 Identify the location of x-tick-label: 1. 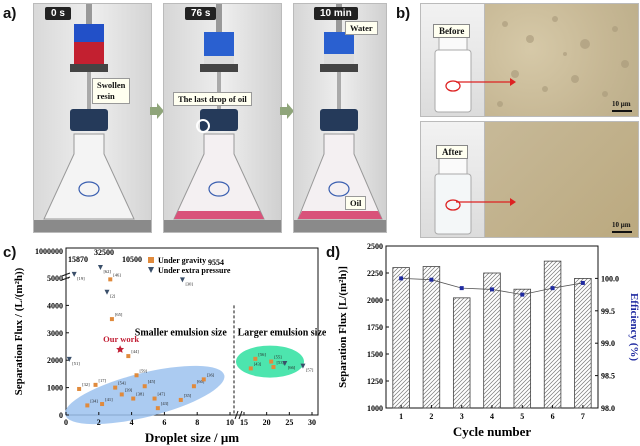
(401, 416).